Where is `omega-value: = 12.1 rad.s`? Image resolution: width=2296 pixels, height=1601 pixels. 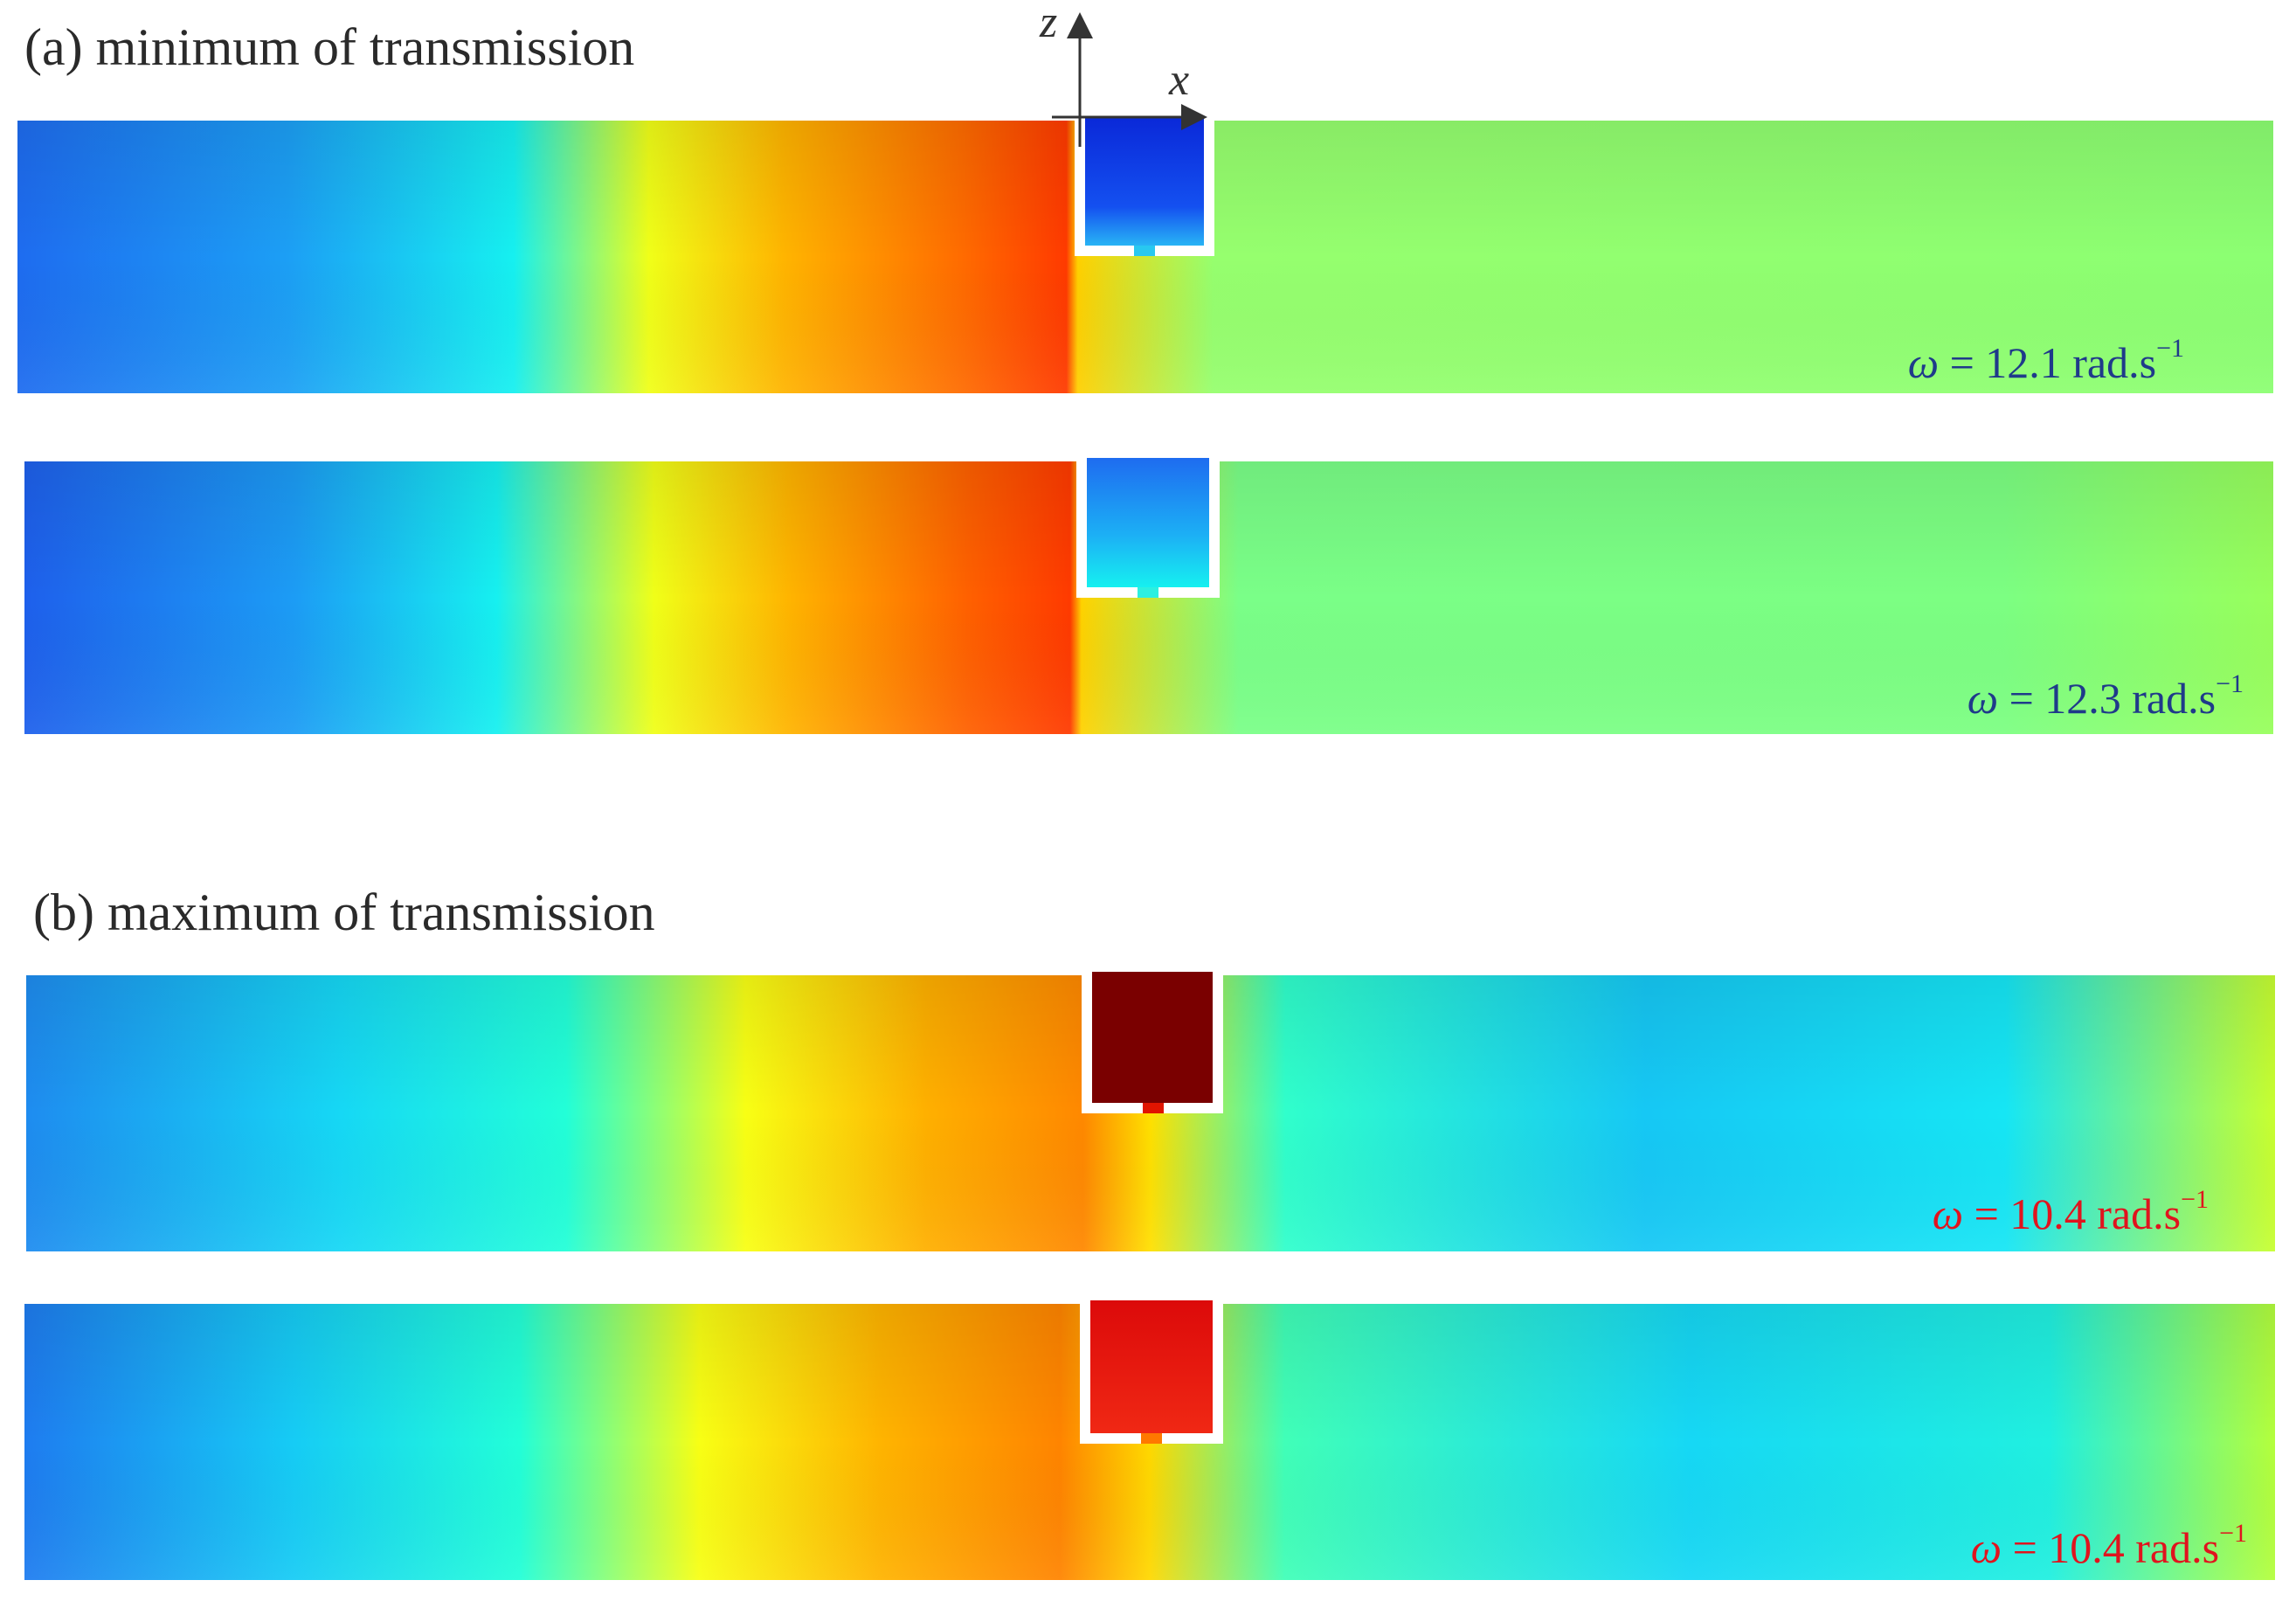
omega-value: = 12.1 rad.s is located at coordinates (2053, 363).